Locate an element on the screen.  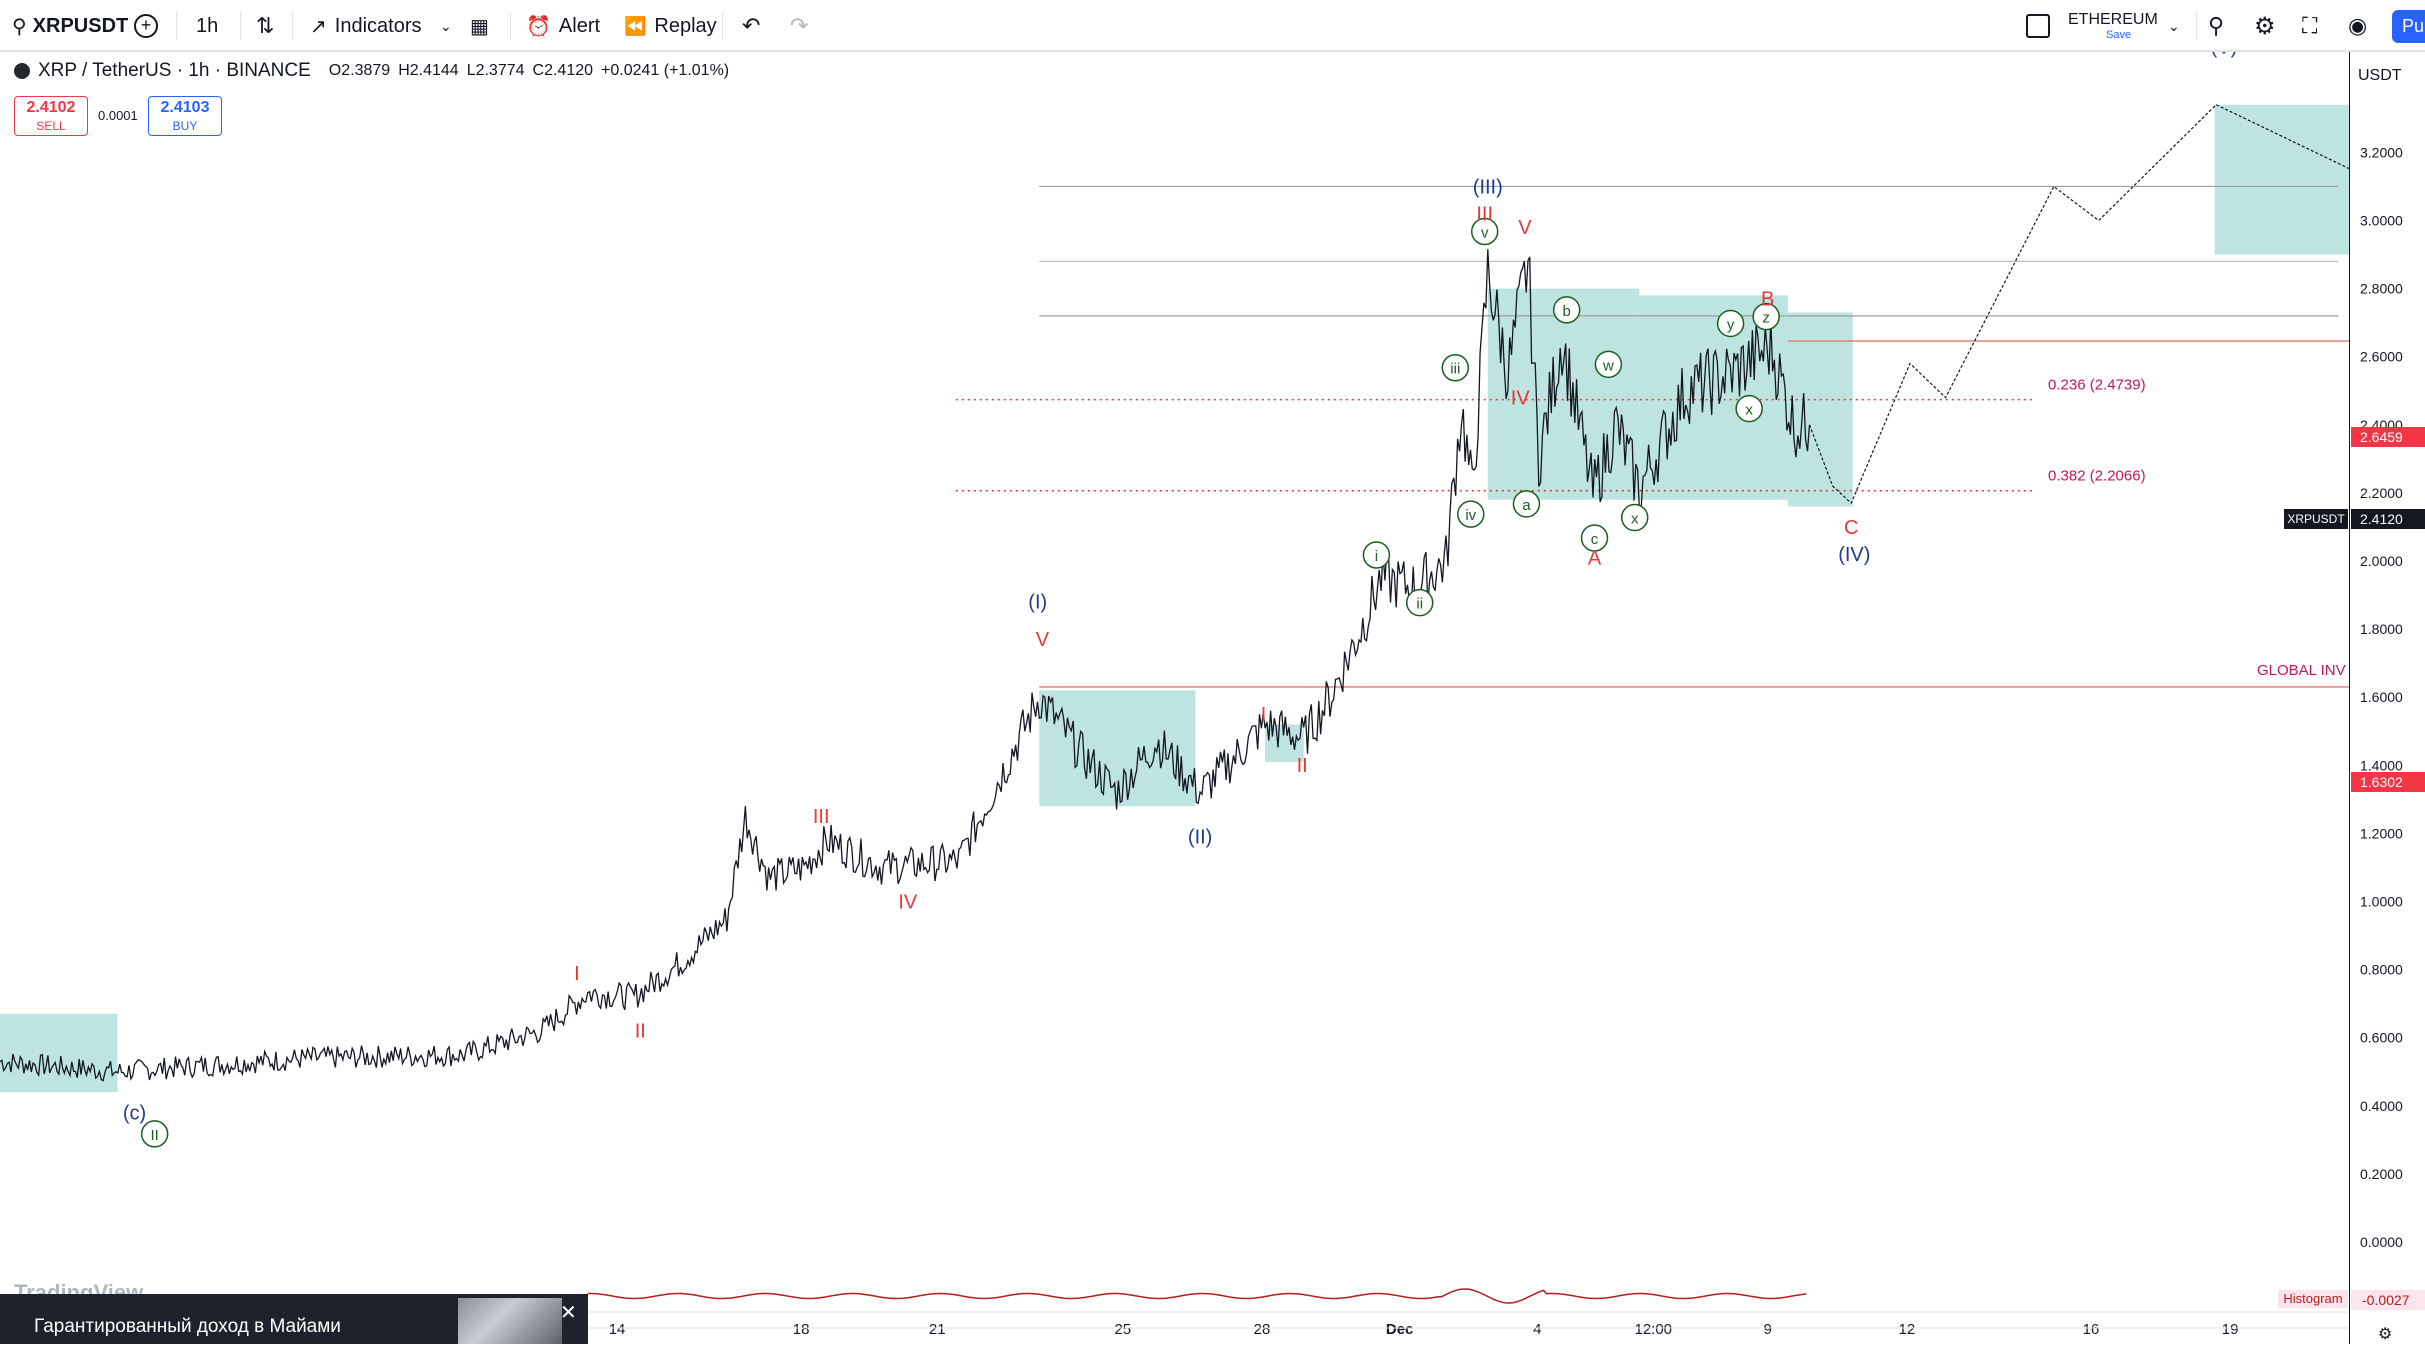
time-tick-7: 12:00 is located at coordinates (1653, 1329).